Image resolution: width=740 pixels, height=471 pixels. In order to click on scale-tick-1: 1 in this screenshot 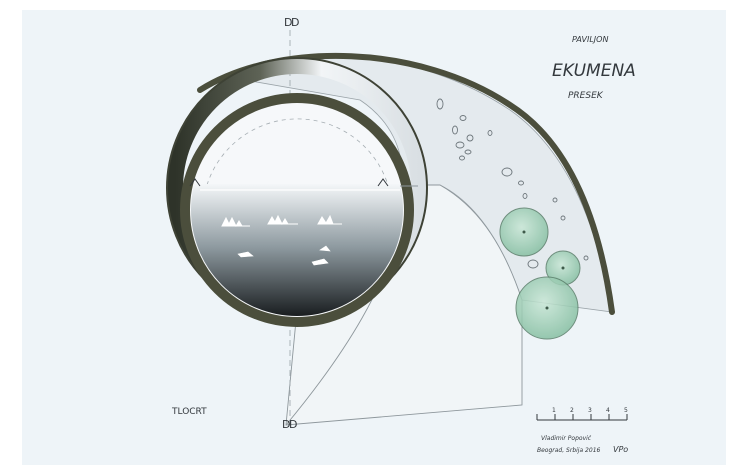, I will do `click(554, 410)`.